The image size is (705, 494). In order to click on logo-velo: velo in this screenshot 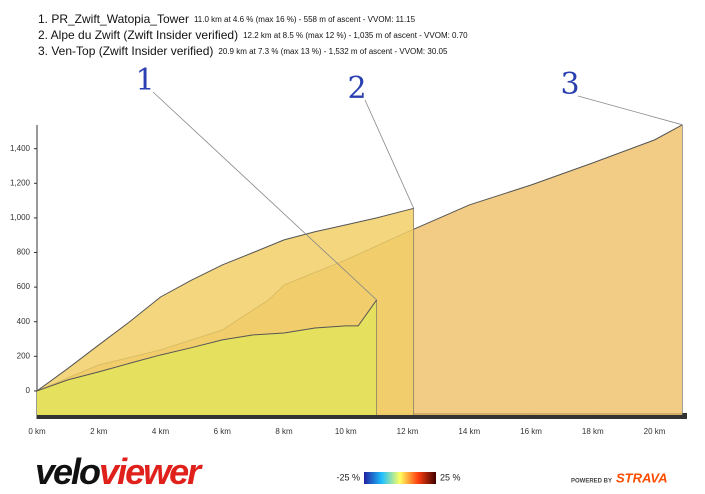, I will do `click(67, 471)`.